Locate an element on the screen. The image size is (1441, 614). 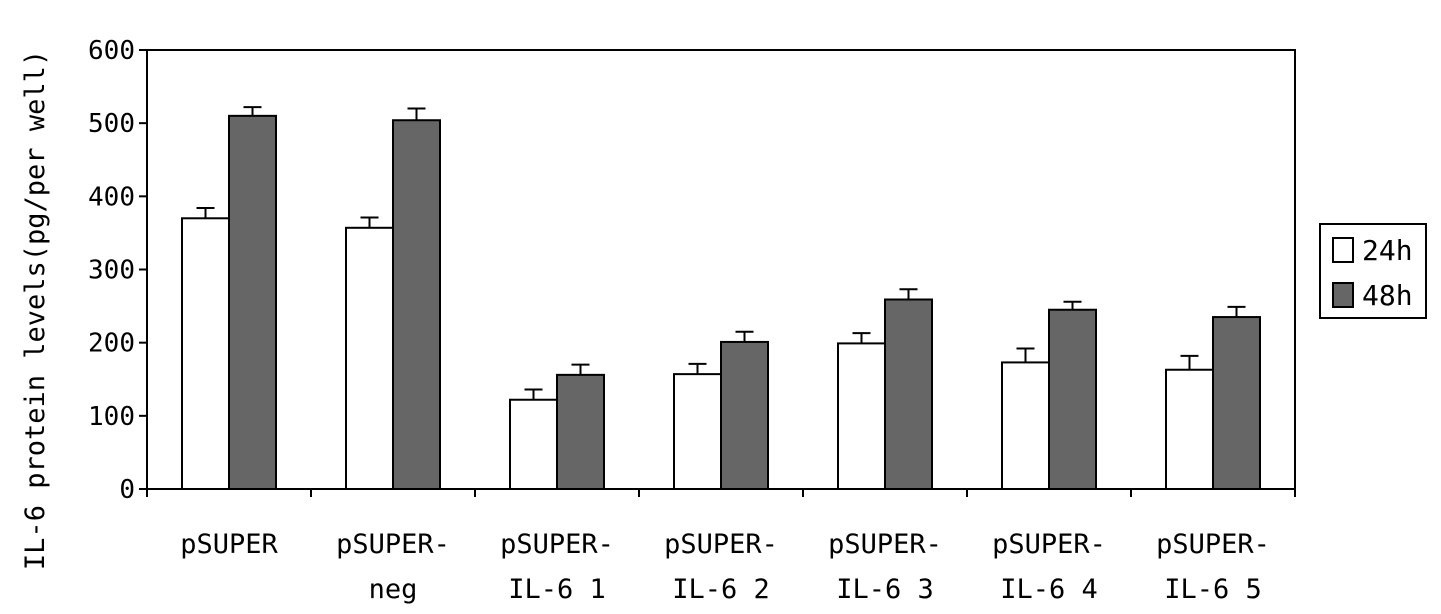
legend-swatch-24h is located at coordinates (1343, 250).